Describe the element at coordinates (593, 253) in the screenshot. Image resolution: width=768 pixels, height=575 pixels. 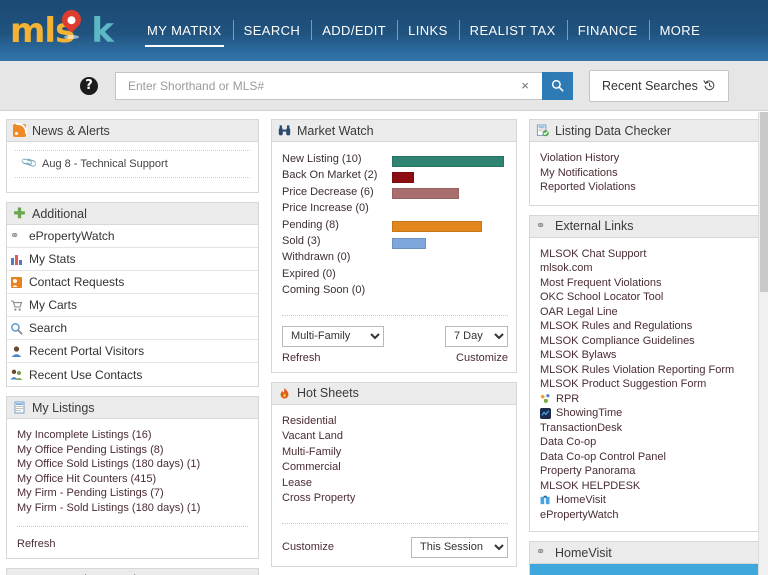
I see `external-link-label: MLSOK Chat Support` at that location.